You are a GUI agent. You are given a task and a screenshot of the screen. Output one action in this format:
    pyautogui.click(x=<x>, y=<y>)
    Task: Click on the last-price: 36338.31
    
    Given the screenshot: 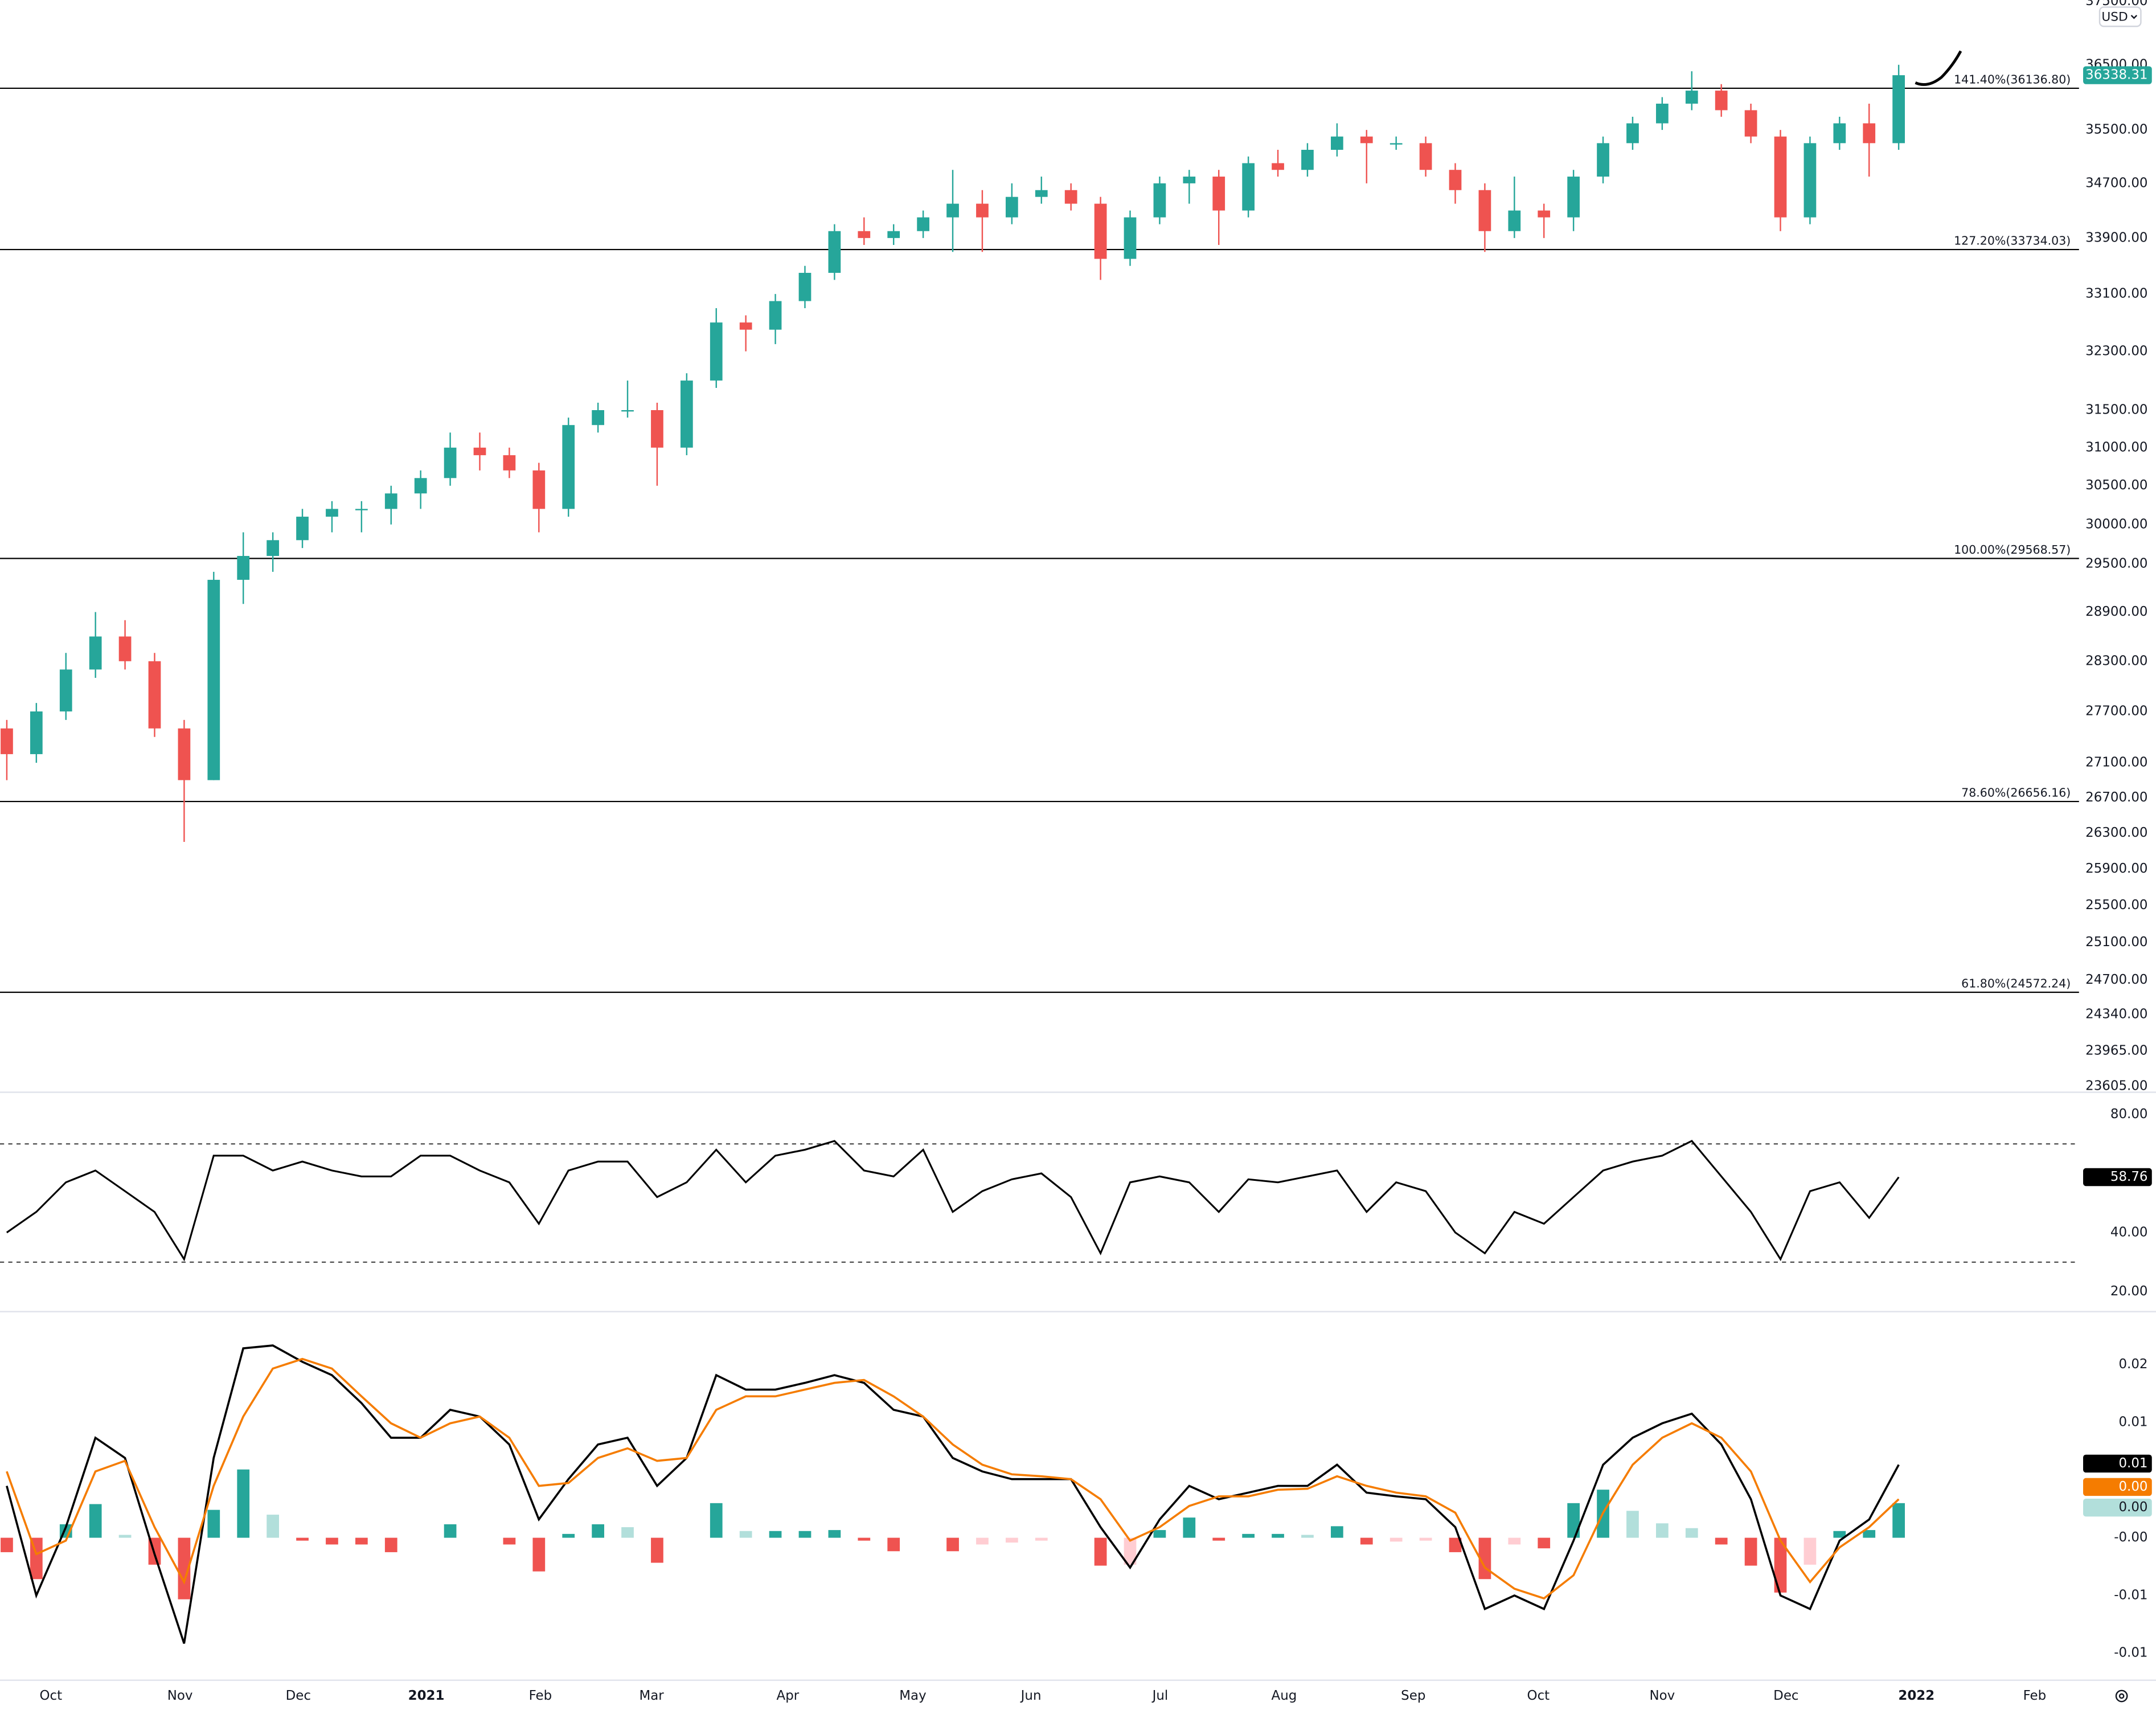 What is the action you would take?
    pyautogui.click(x=2116, y=76)
    